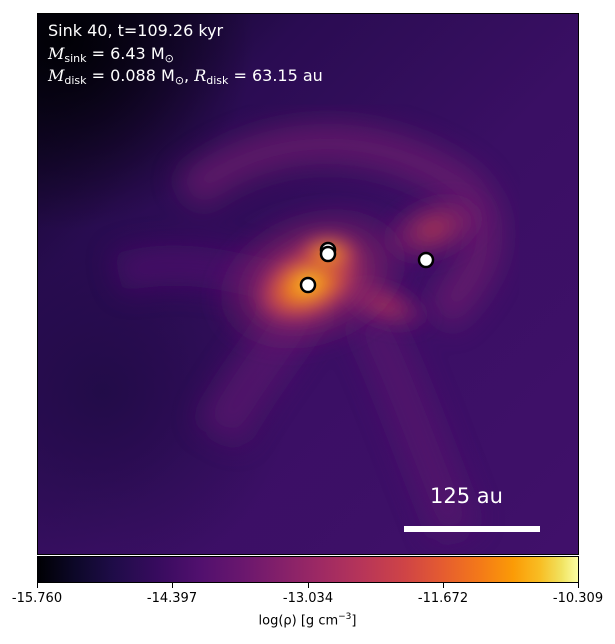 The height and width of the screenshot is (644, 615). I want to click on colorbar-tick-label: -13.034, so click(308, 598).